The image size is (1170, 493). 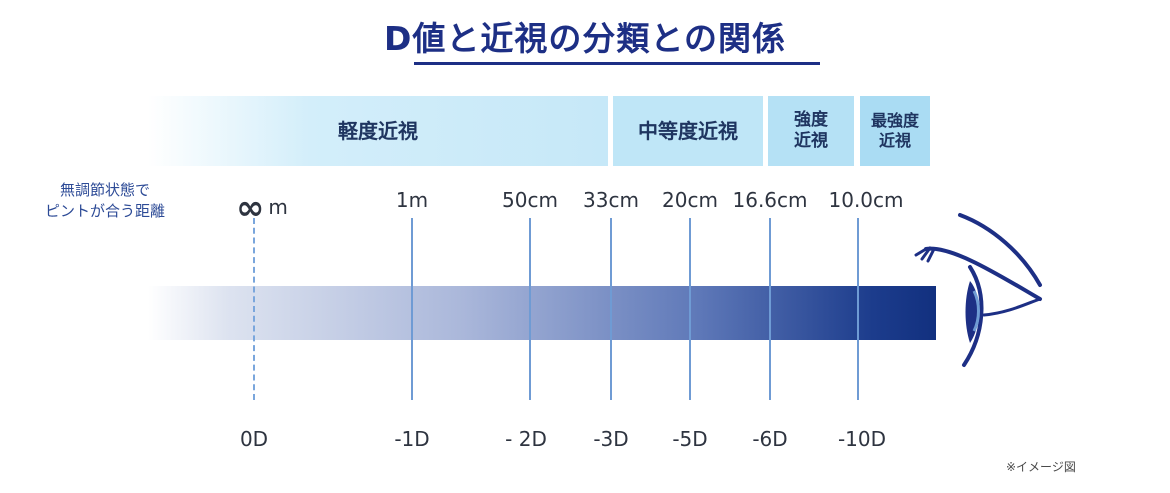 I want to click on distance-label: 1m, so click(x=412, y=200).